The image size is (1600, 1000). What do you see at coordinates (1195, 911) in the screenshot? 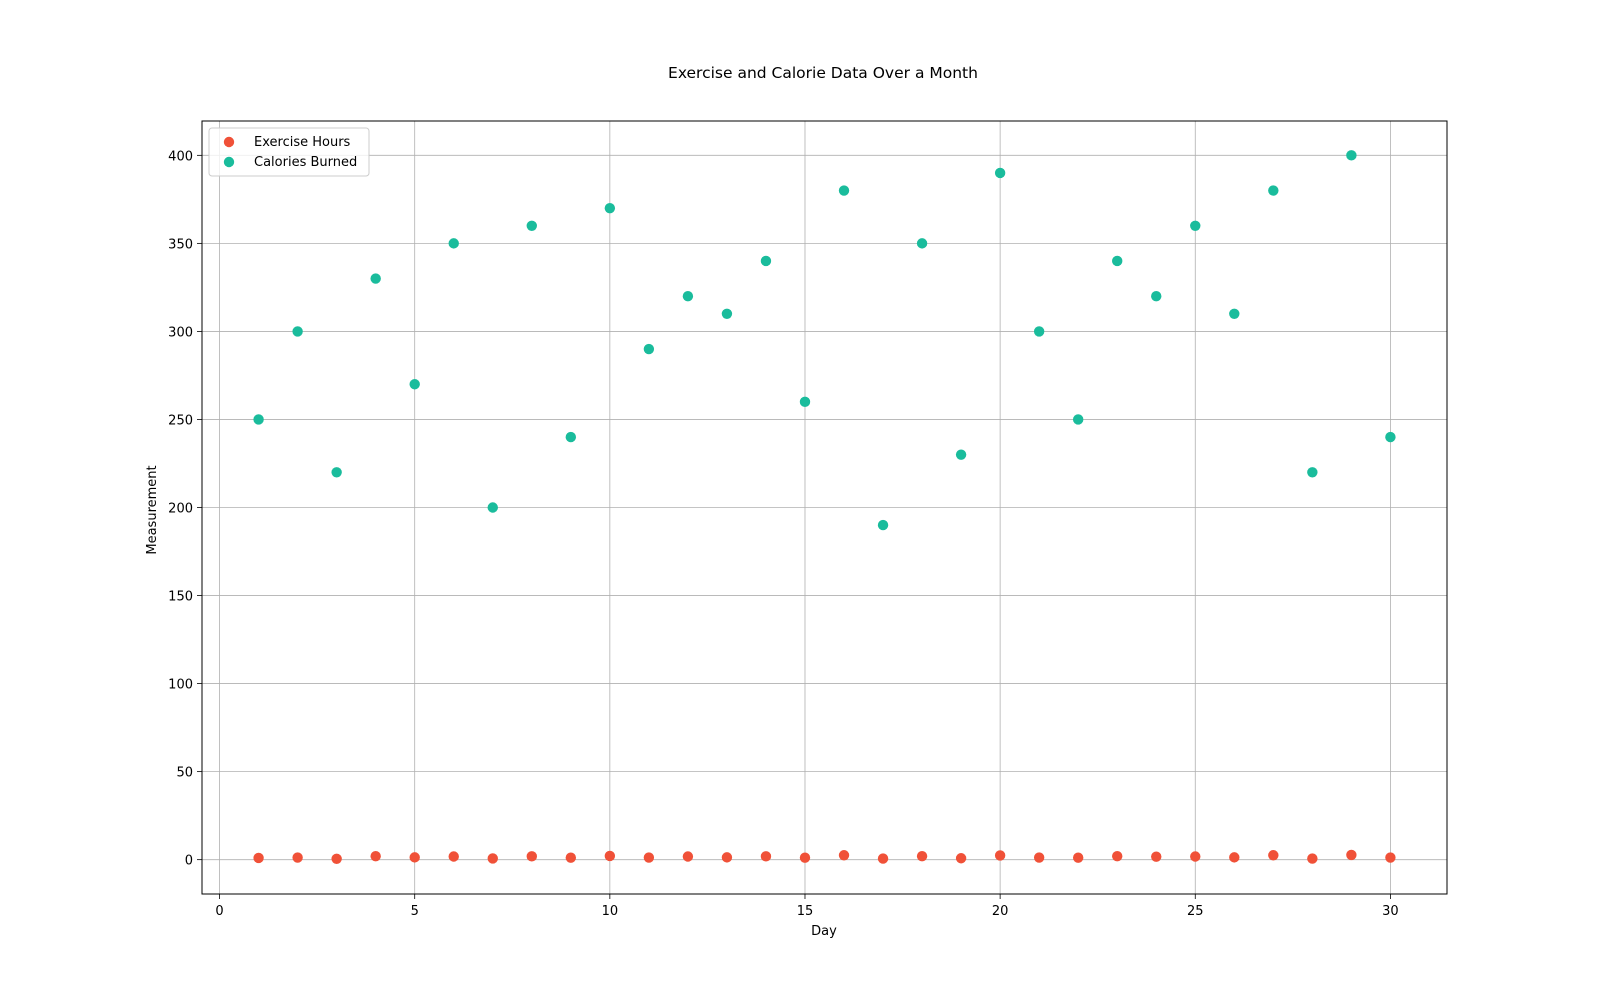
I see `x-tick-label: 25` at bounding box center [1195, 911].